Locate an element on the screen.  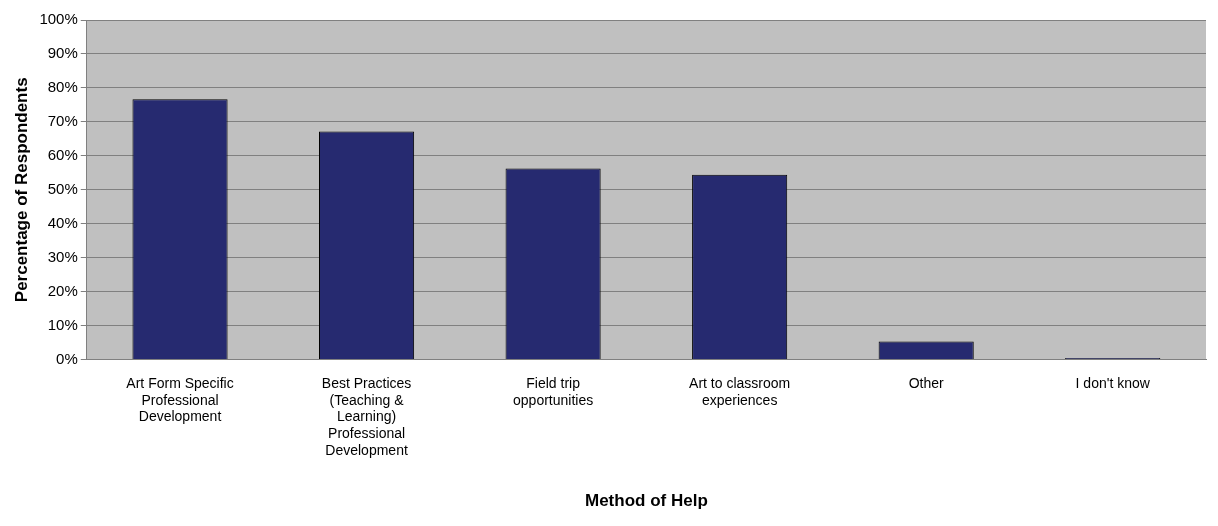
x-tick-label: Best Practices (Teaching & Learning) Professional Development is located at coordinates (366, 416).